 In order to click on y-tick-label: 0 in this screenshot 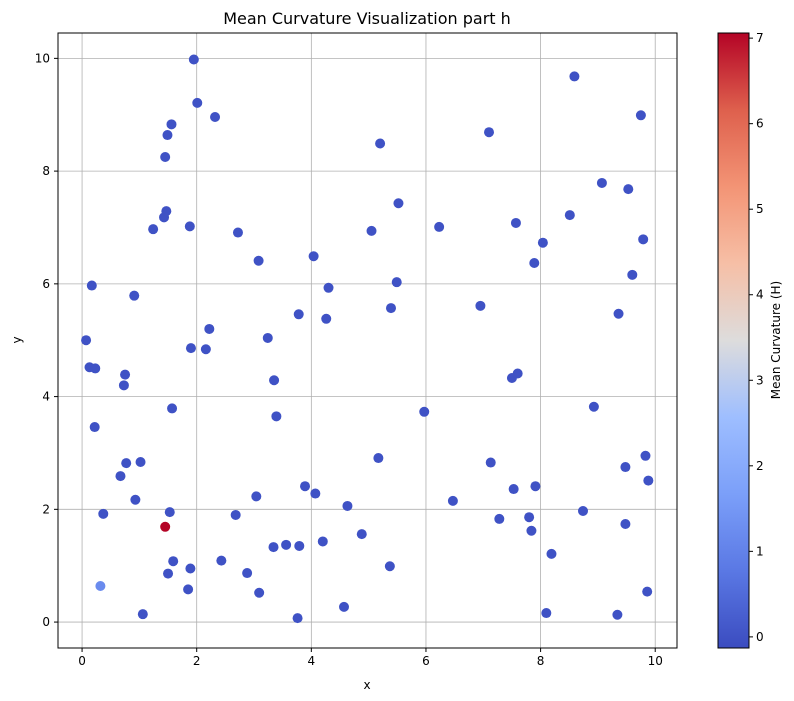, I will do `click(46, 622)`.